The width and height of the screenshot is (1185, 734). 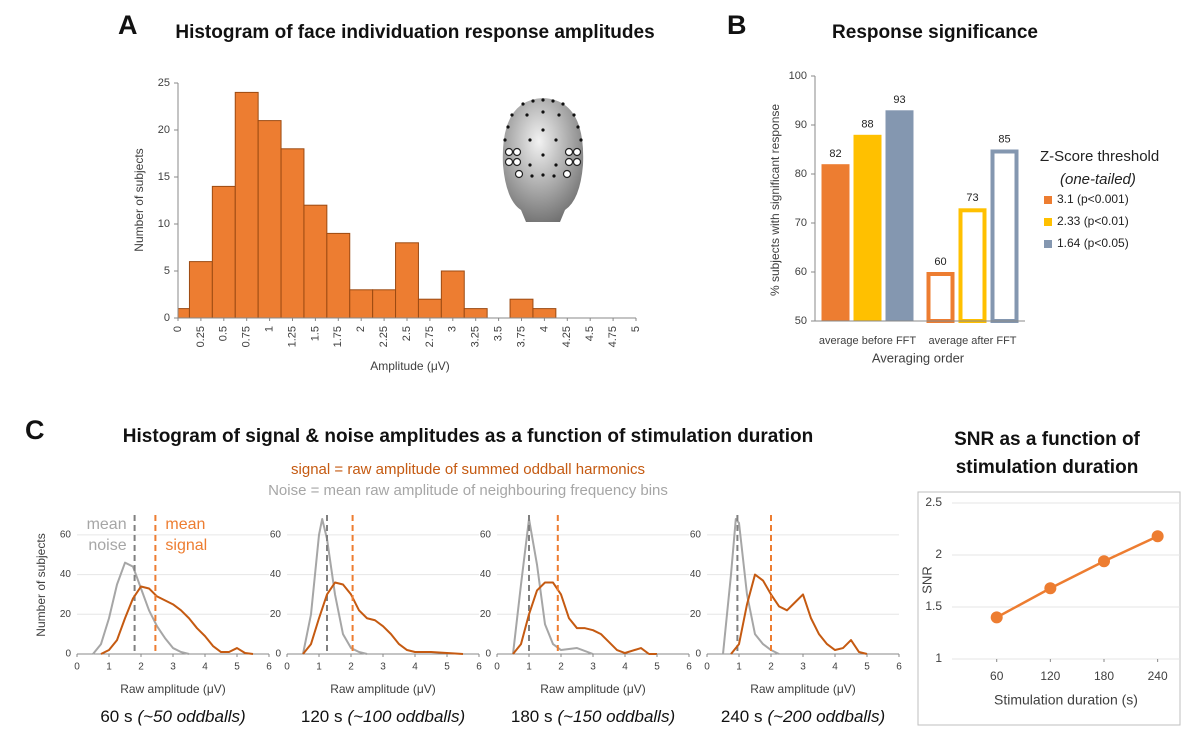 What do you see at coordinates (1047, 467) in the screenshot?
I see `chart-title: stimulation duration` at bounding box center [1047, 467].